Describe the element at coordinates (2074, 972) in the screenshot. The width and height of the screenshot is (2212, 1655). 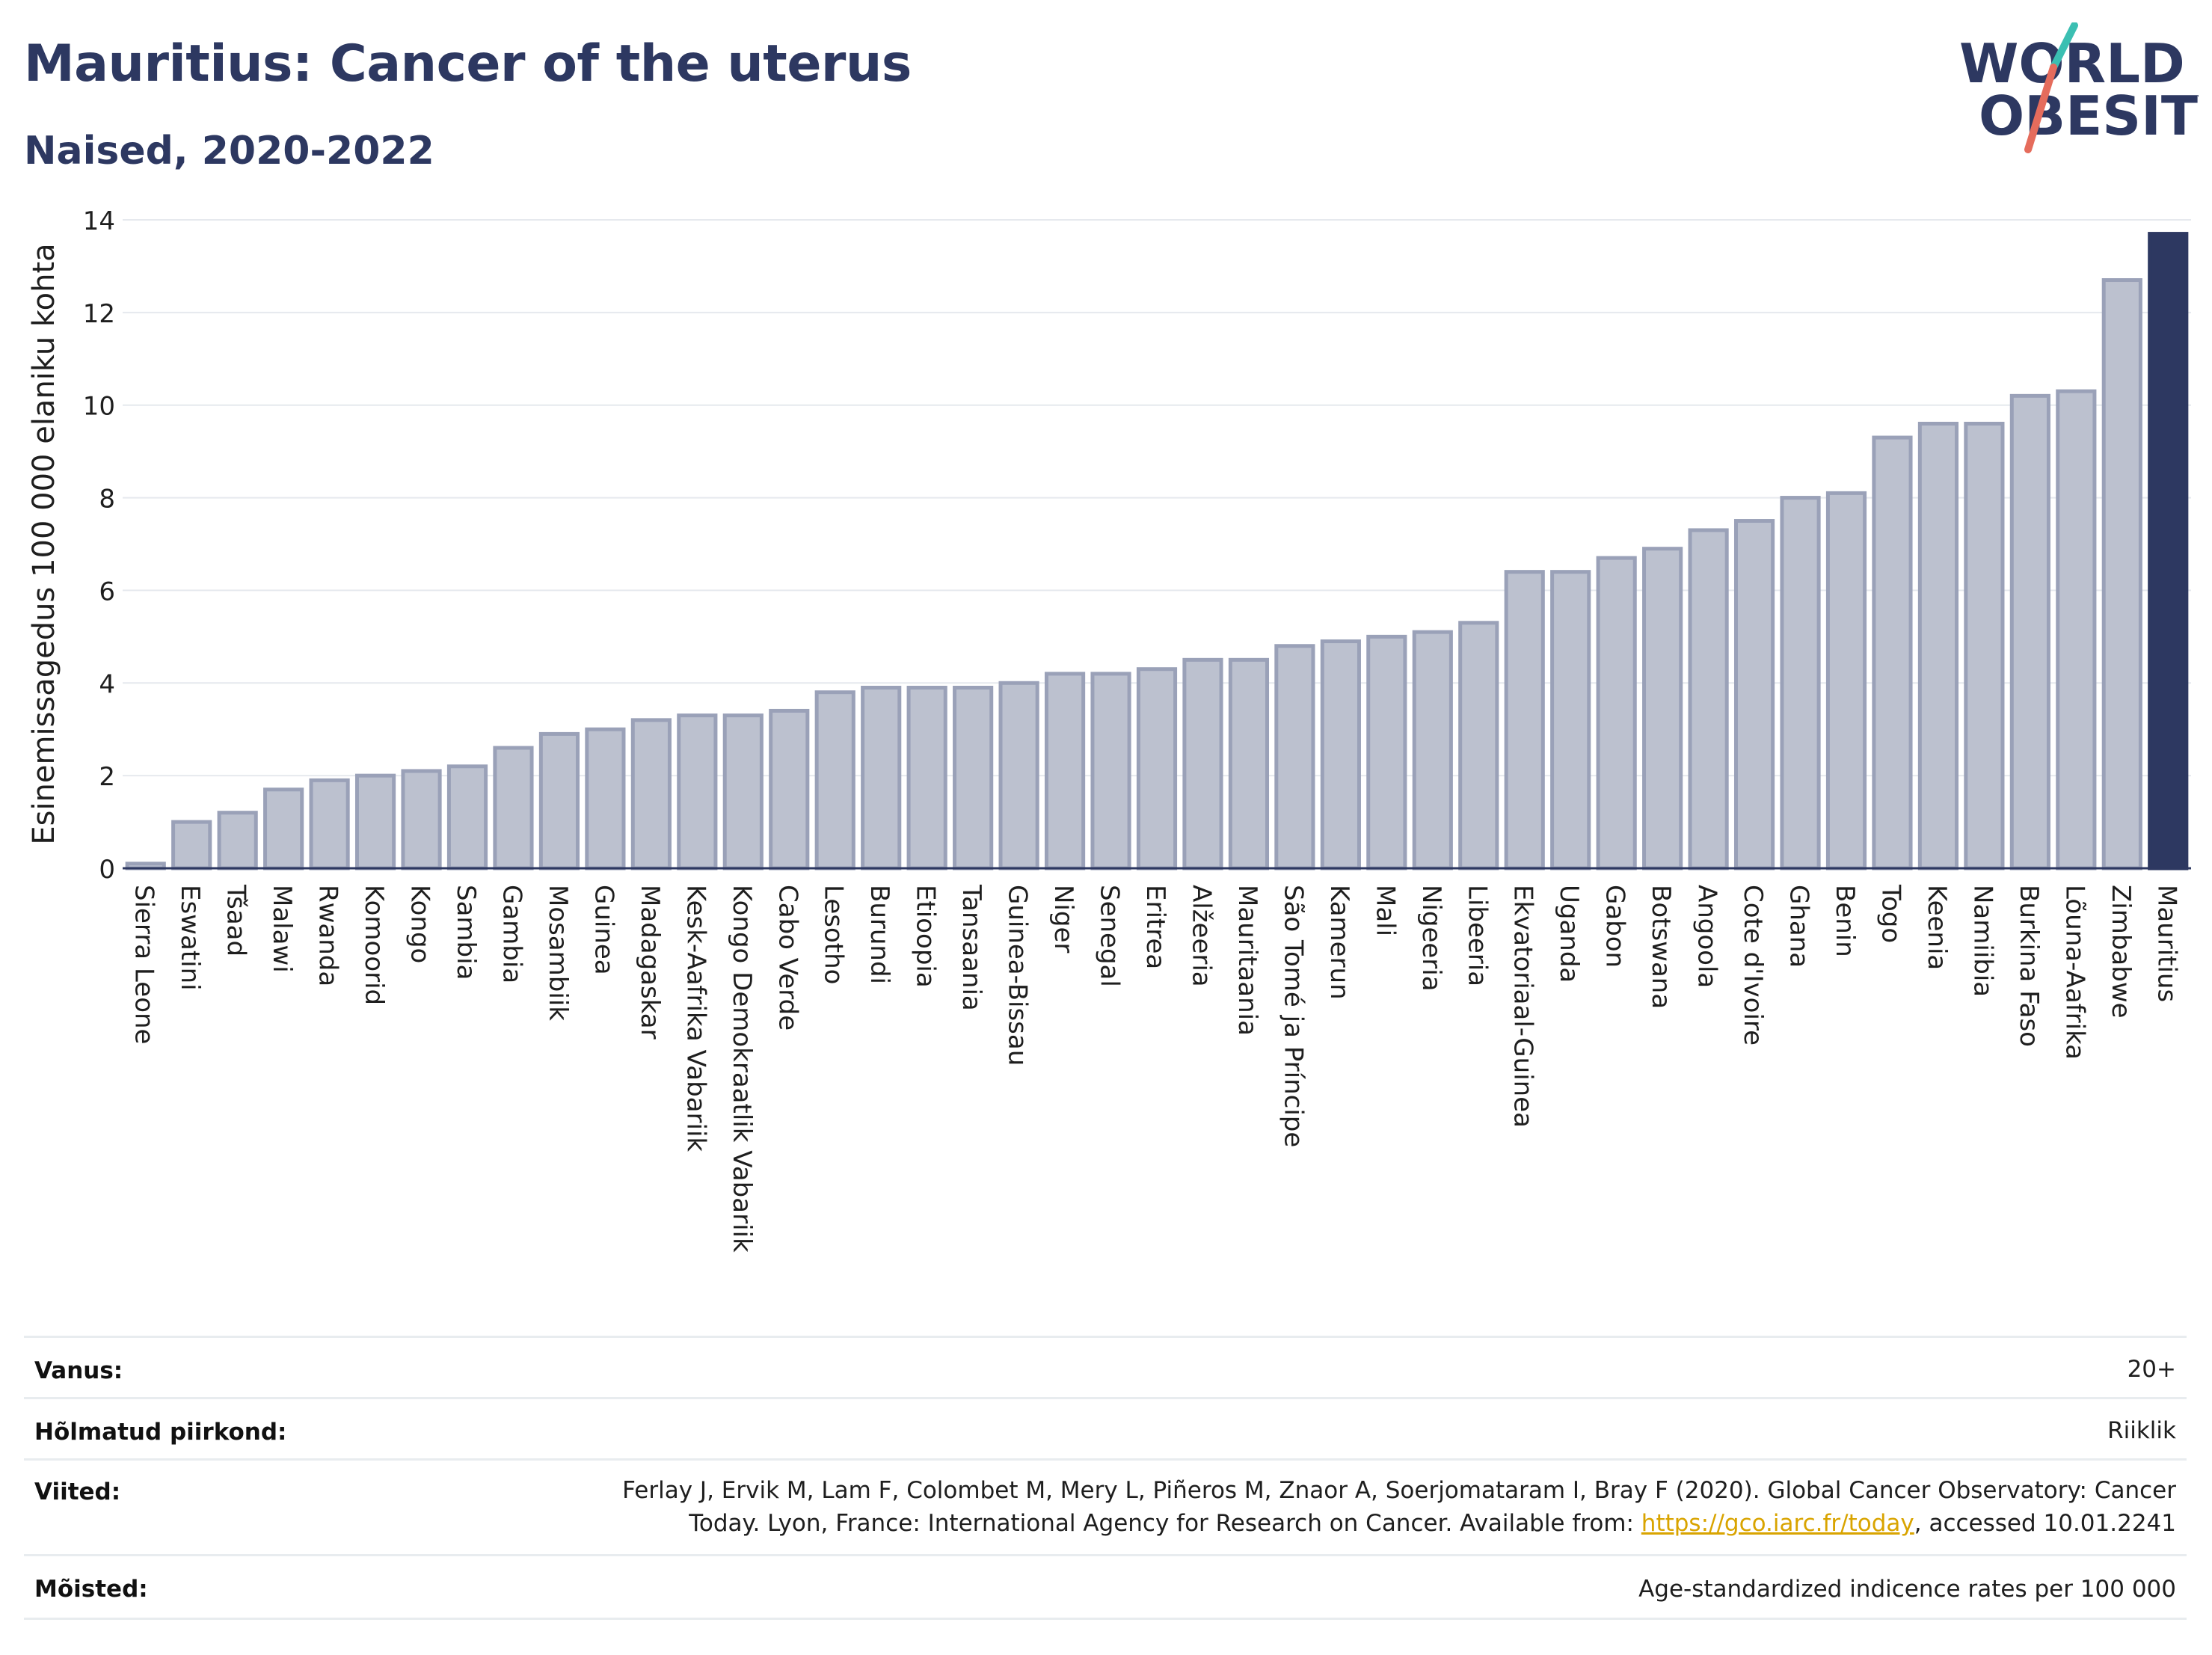
I see `x-tick-label: Lõuna-Aafrika` at that location.